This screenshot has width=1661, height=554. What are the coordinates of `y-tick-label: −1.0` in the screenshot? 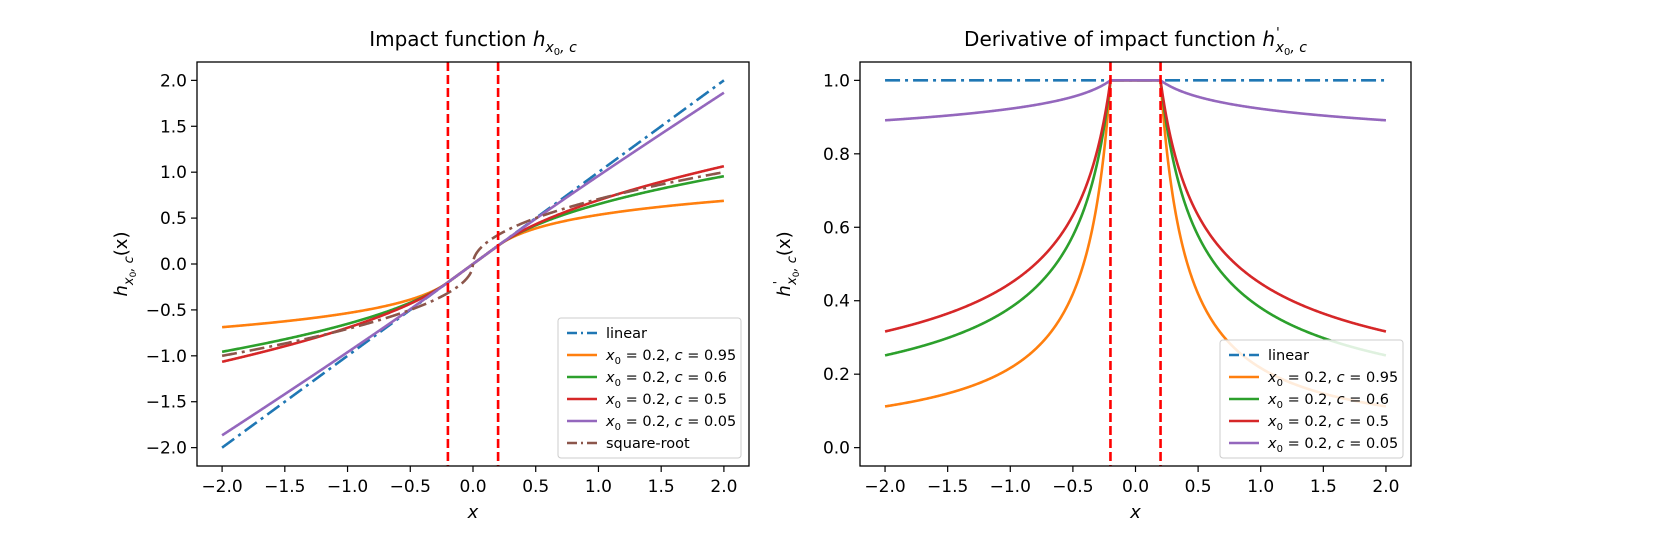 It's located at (166, 357).